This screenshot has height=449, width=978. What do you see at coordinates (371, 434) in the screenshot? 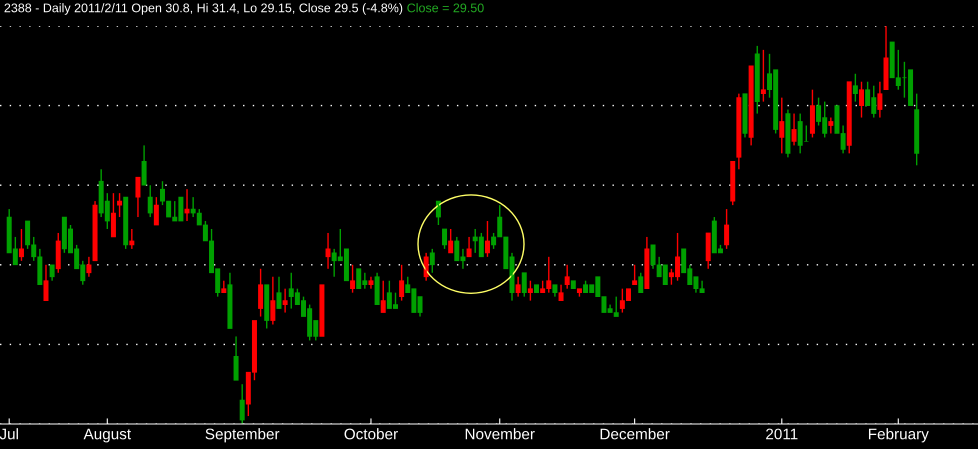
I see `x-tick-label: October` at bounding box center [371, 434].